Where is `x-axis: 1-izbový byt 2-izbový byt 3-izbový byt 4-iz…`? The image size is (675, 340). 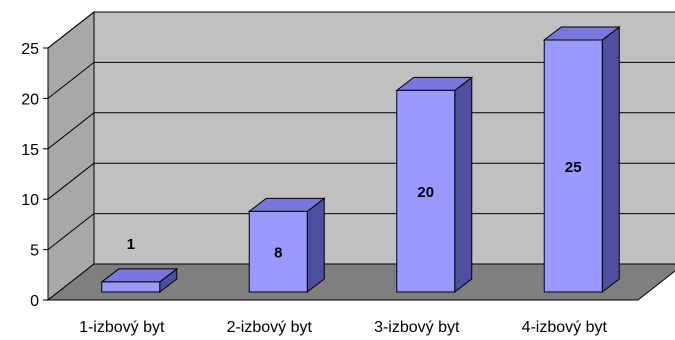 x-axis: 1-izbový byt 2-izbový byt 3-izbový byt 4-iz… is located at coordinates (343, 317).